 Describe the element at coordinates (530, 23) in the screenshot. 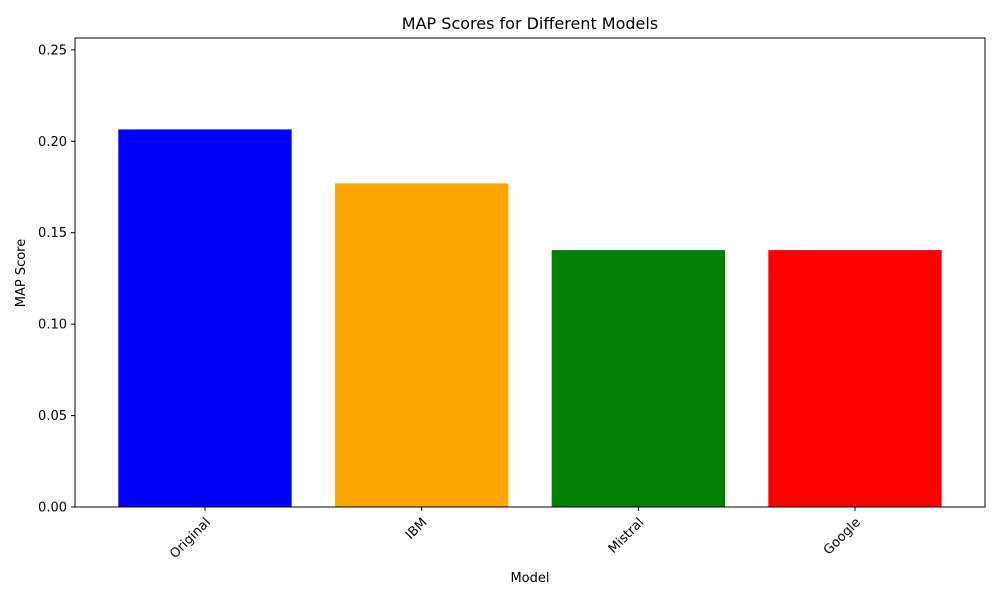

I see `chart-title: MAP Scores for Different Models` at that location.